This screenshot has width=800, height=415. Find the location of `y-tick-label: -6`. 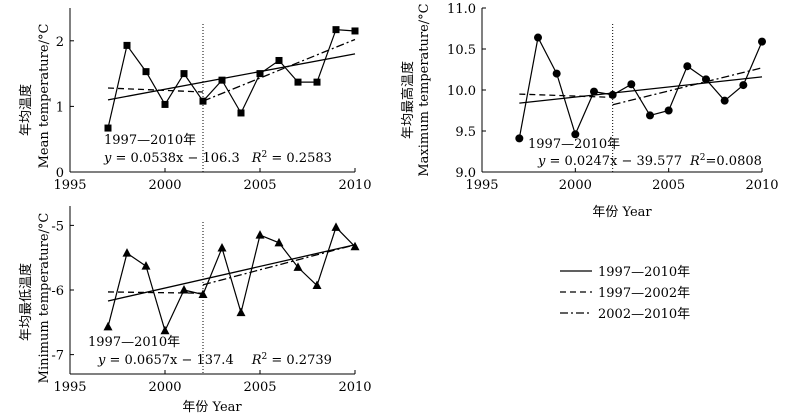

y-tick-label: -6 is located at coordinates (57, 291).